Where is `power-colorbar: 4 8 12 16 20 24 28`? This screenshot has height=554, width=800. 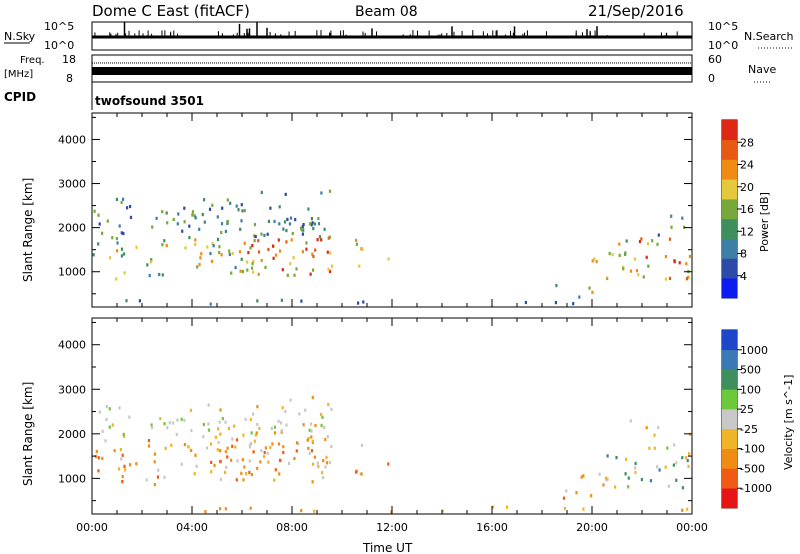 power-colorbar: 4 8 12 16 20 24 28 is located at coordinates (738, 209).